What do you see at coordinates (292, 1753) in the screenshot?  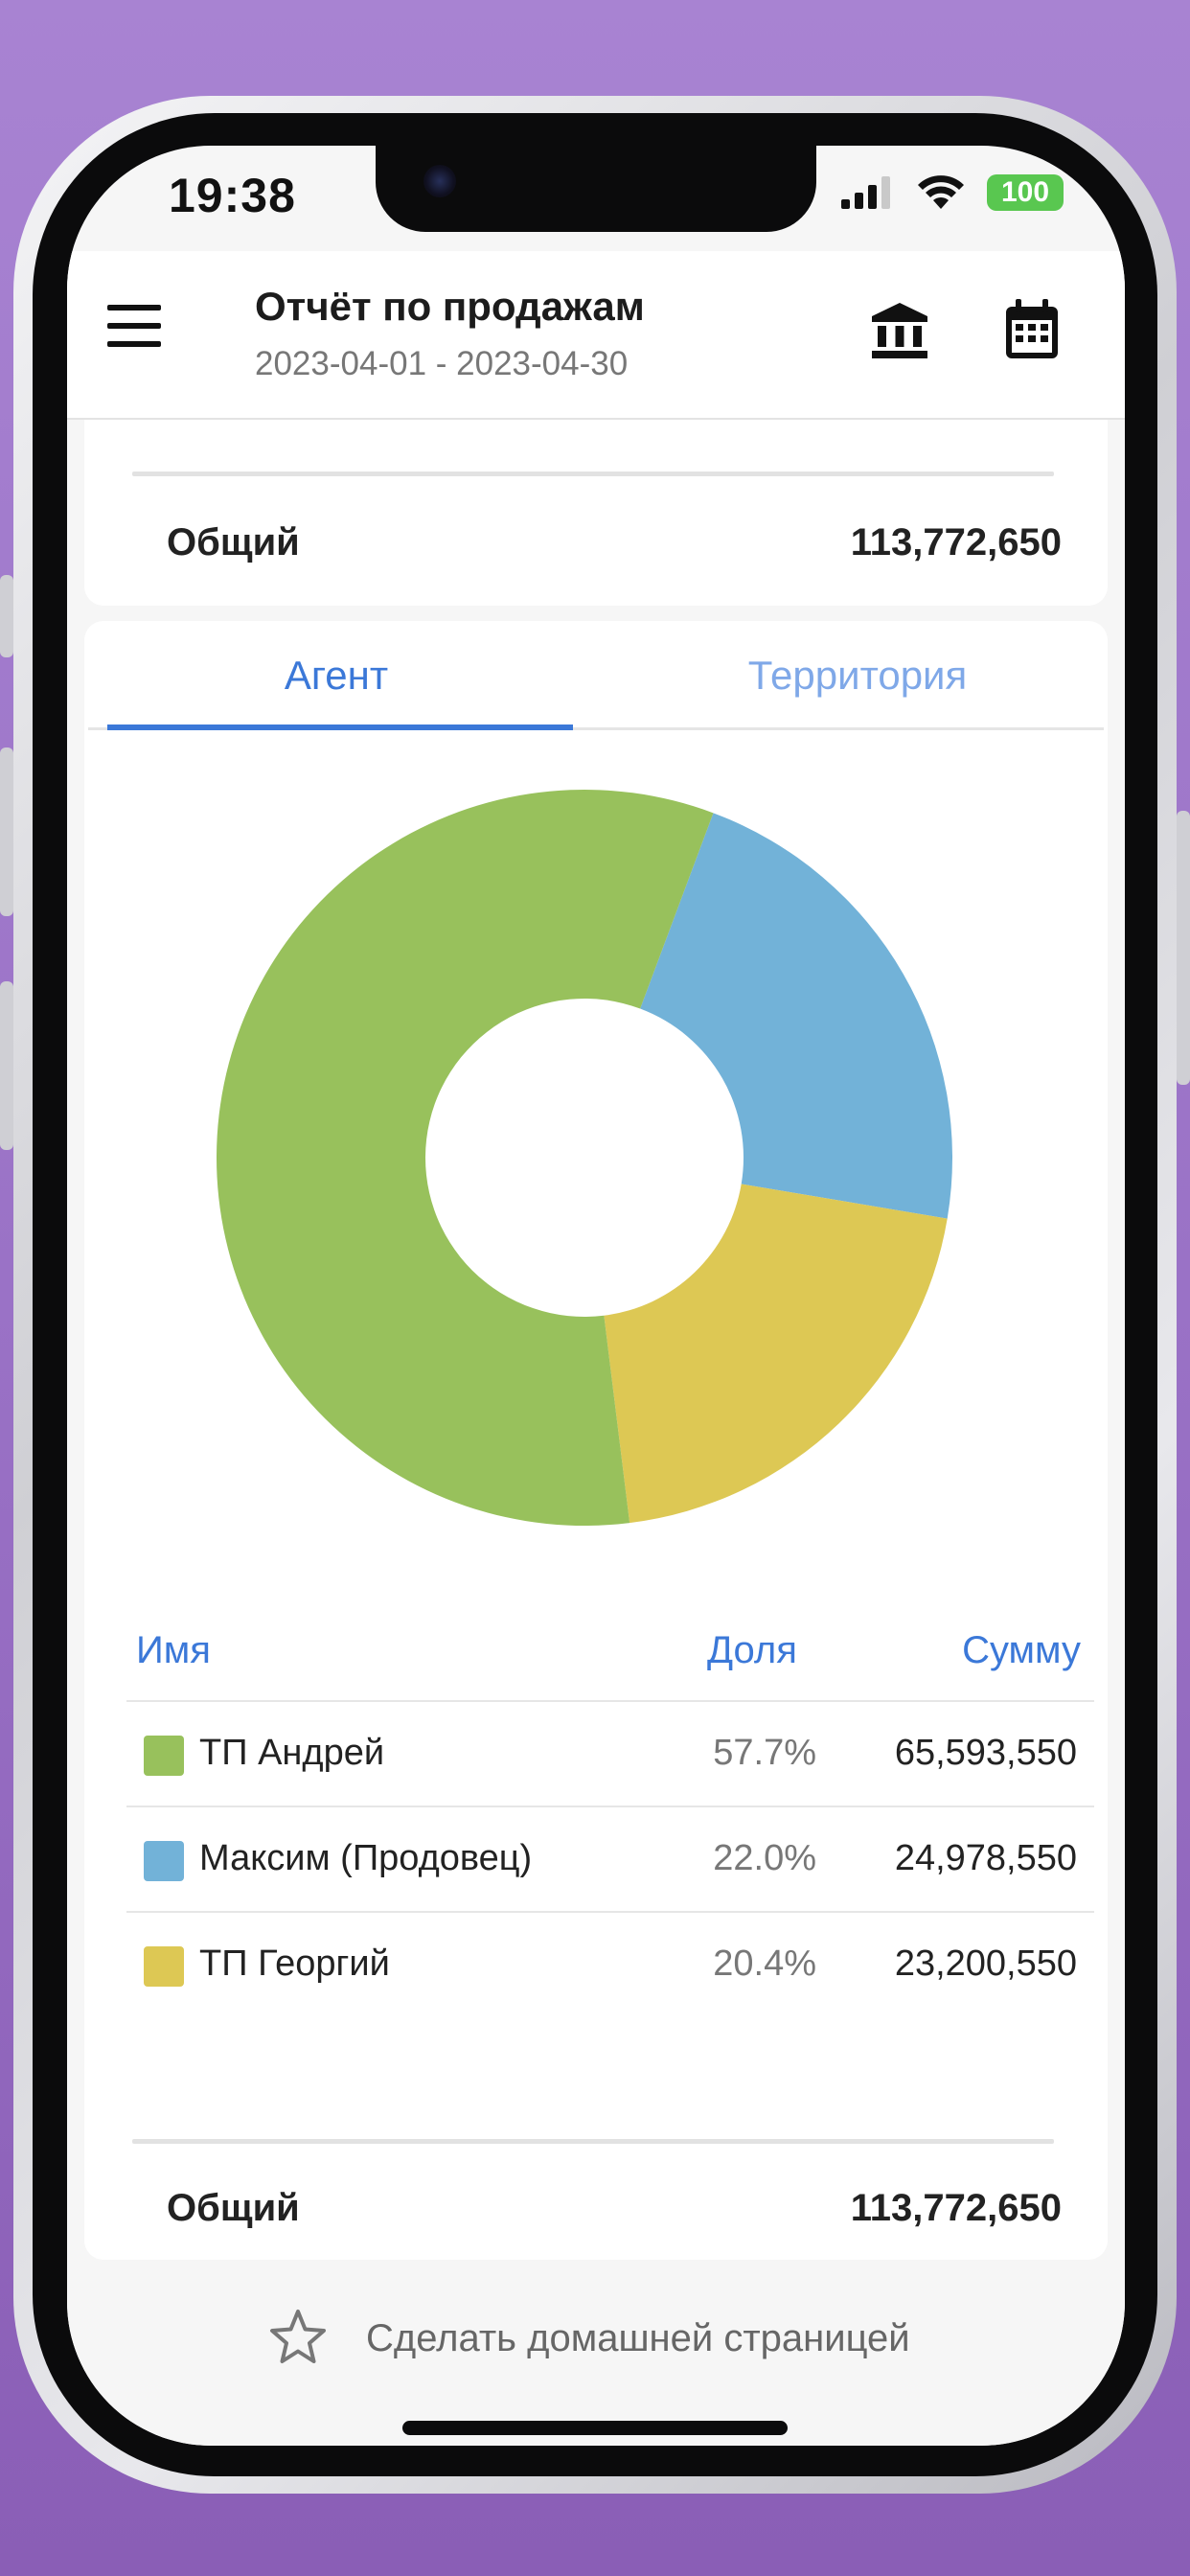 I see `row-name: ТП Андрей` at bounding box center [292, 1753].